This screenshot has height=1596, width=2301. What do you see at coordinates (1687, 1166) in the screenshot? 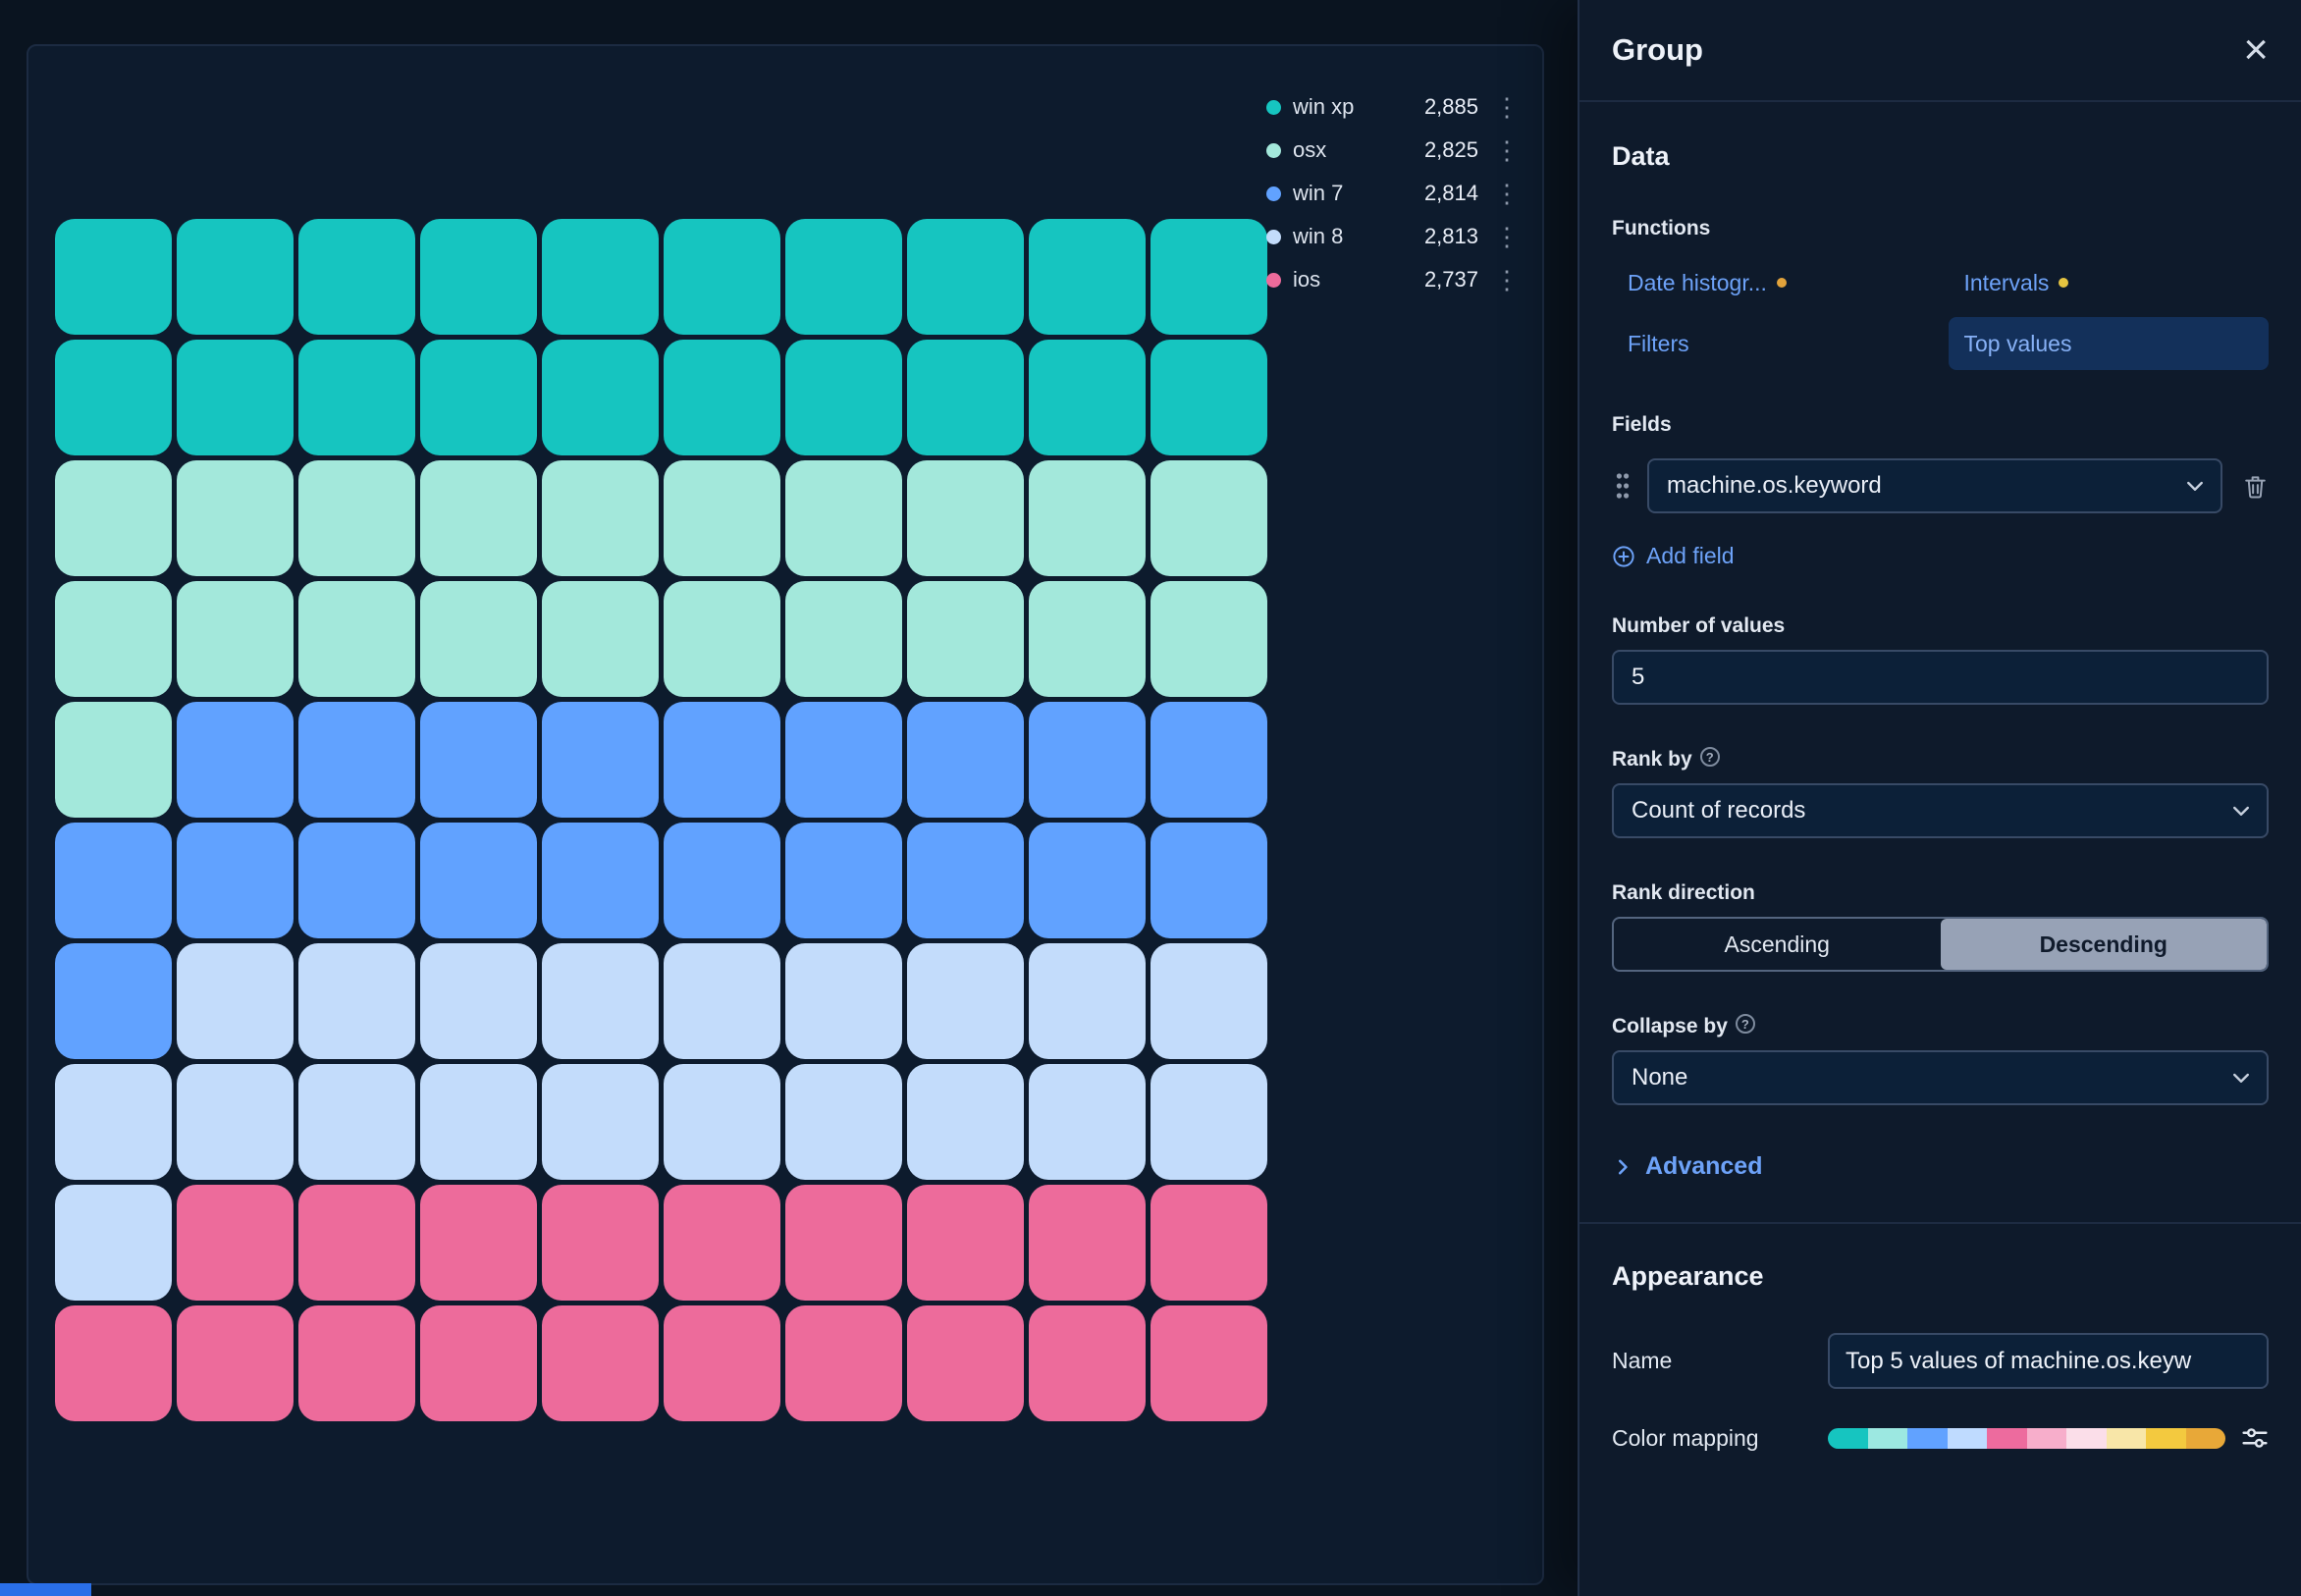
I see `advanced-toggle: Advanced` at bounding box center [1687, 1166].